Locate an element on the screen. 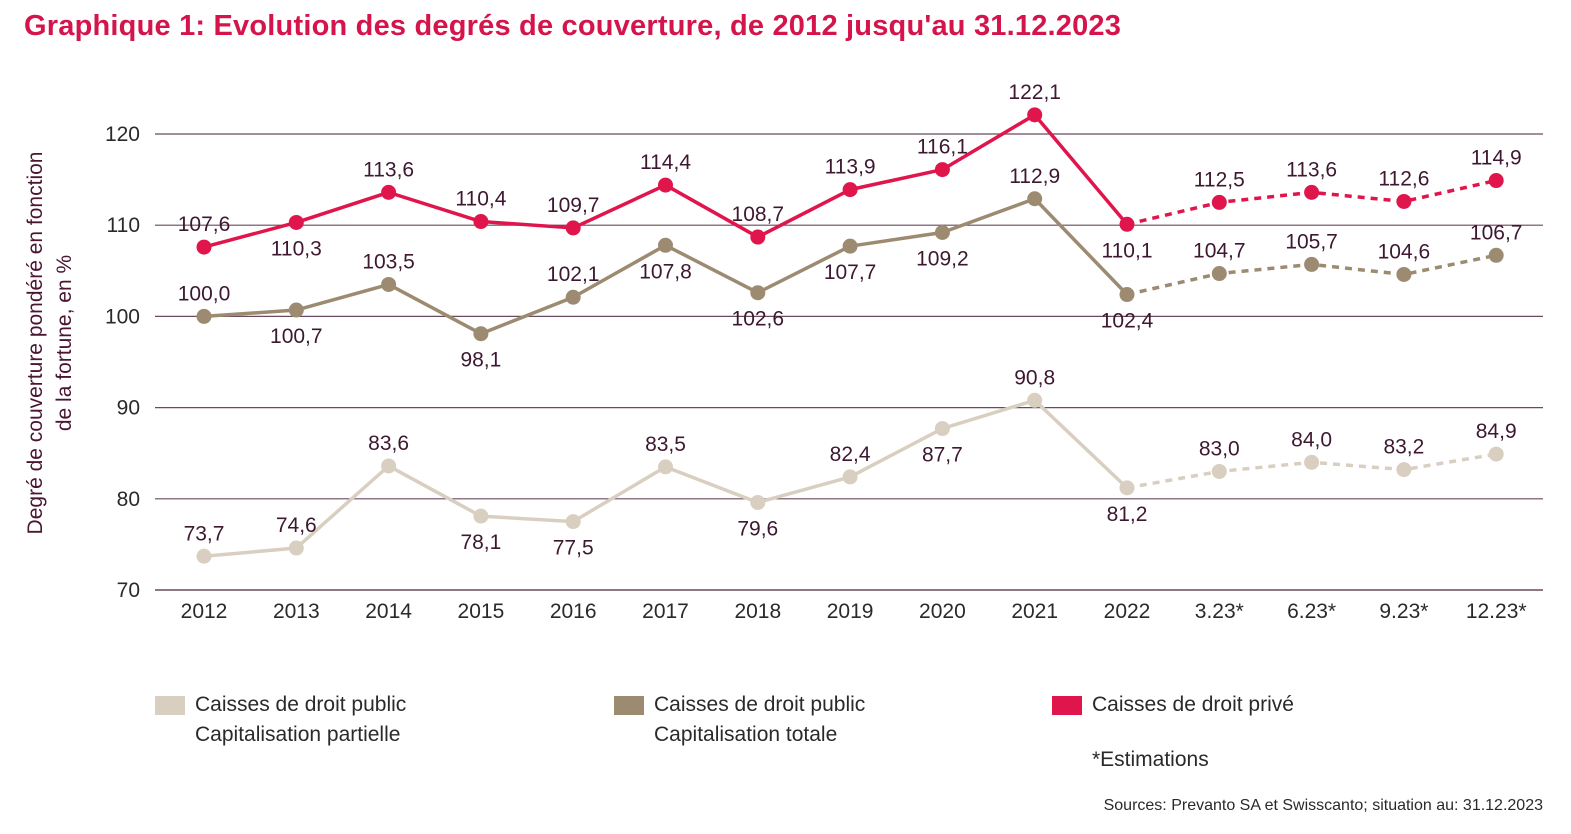 Image resolution: width=1571 pixels, height=834 pixels. legend-swatch is located at coordinates (170, 705).